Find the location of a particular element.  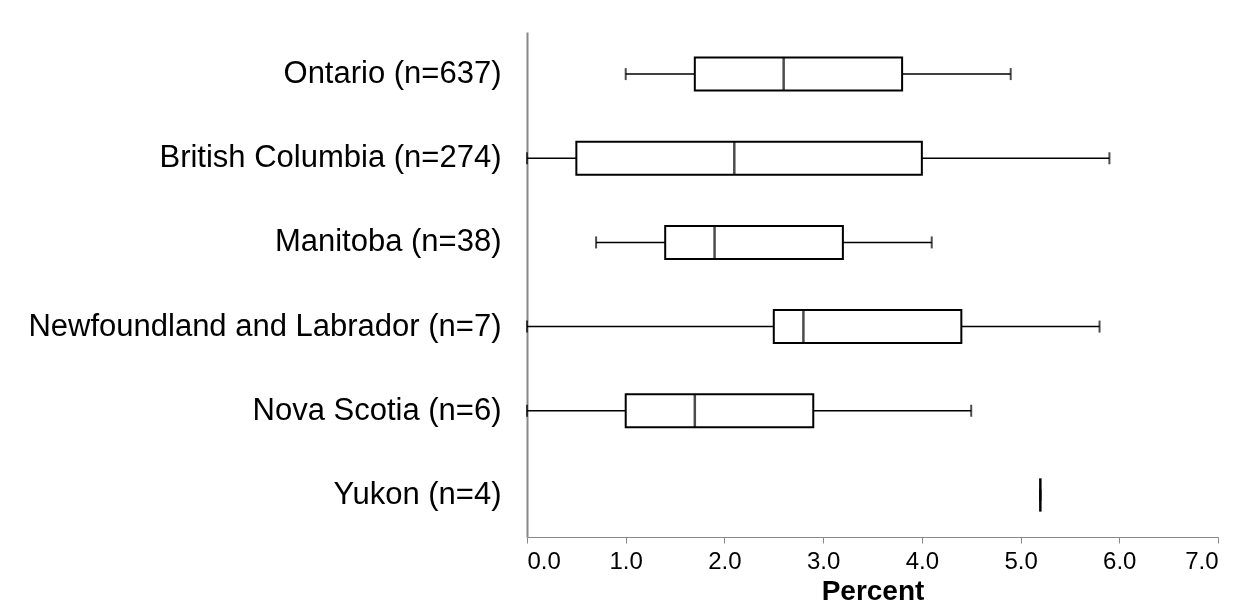

x-tick-label: 3.0 is located at coordinates (823, 560).